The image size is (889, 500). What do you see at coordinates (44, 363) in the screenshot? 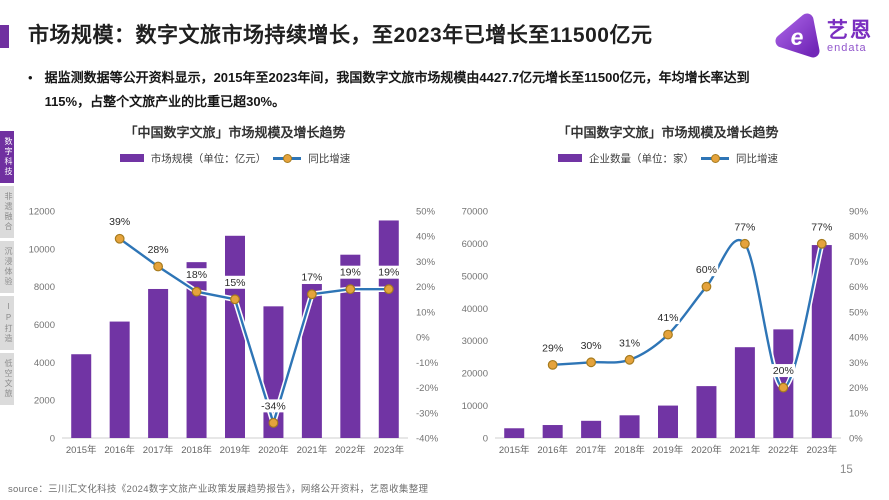
I see `svg-text: 4000` at bounding box center [44, 363].